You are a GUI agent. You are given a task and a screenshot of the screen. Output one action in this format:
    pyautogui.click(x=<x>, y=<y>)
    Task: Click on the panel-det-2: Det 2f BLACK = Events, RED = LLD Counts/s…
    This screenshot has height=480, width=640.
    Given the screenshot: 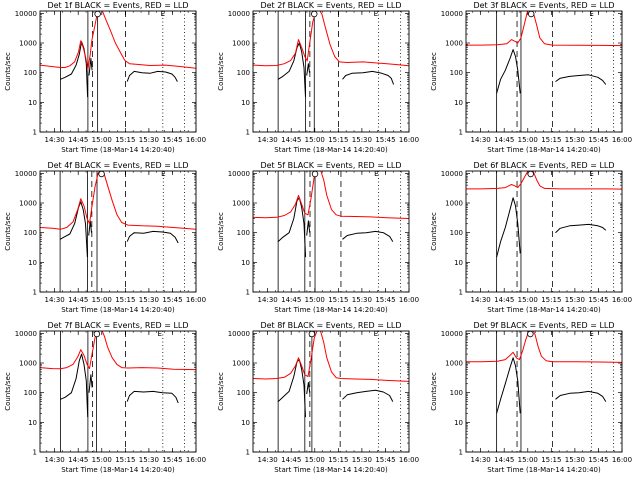 What is the action you would take?
    pyautogui.click(x=318, y=77)
    